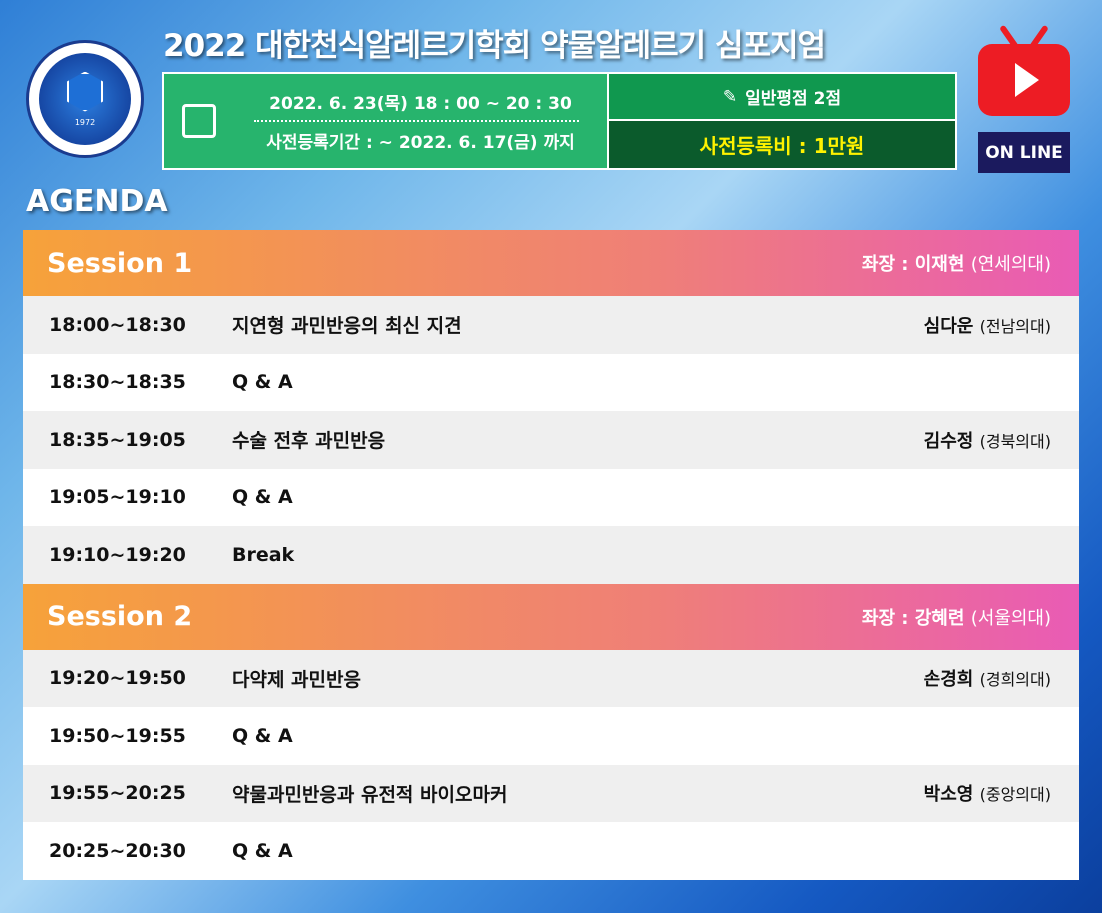 Image resolution: width=1102 pixels, height=913 pixels. Describe the element at coordinates (117, 554) in the screenshot. I see `time-slot: 19:10~19:20` at that location.